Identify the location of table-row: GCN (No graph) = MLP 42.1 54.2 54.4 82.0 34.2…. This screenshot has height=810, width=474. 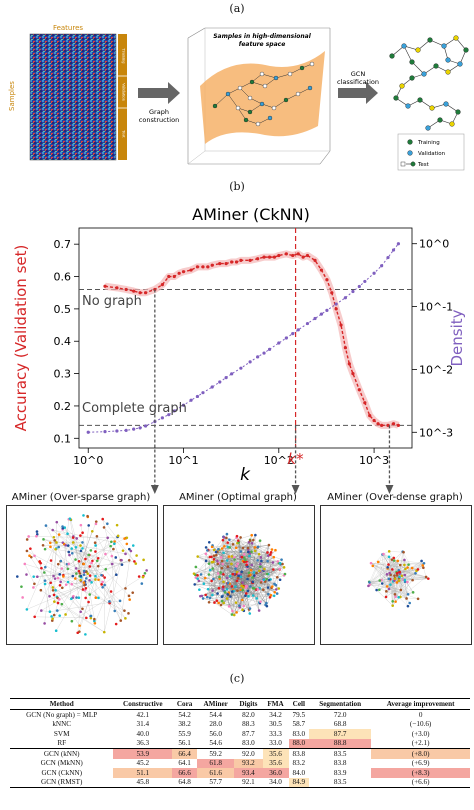
(240, 715).